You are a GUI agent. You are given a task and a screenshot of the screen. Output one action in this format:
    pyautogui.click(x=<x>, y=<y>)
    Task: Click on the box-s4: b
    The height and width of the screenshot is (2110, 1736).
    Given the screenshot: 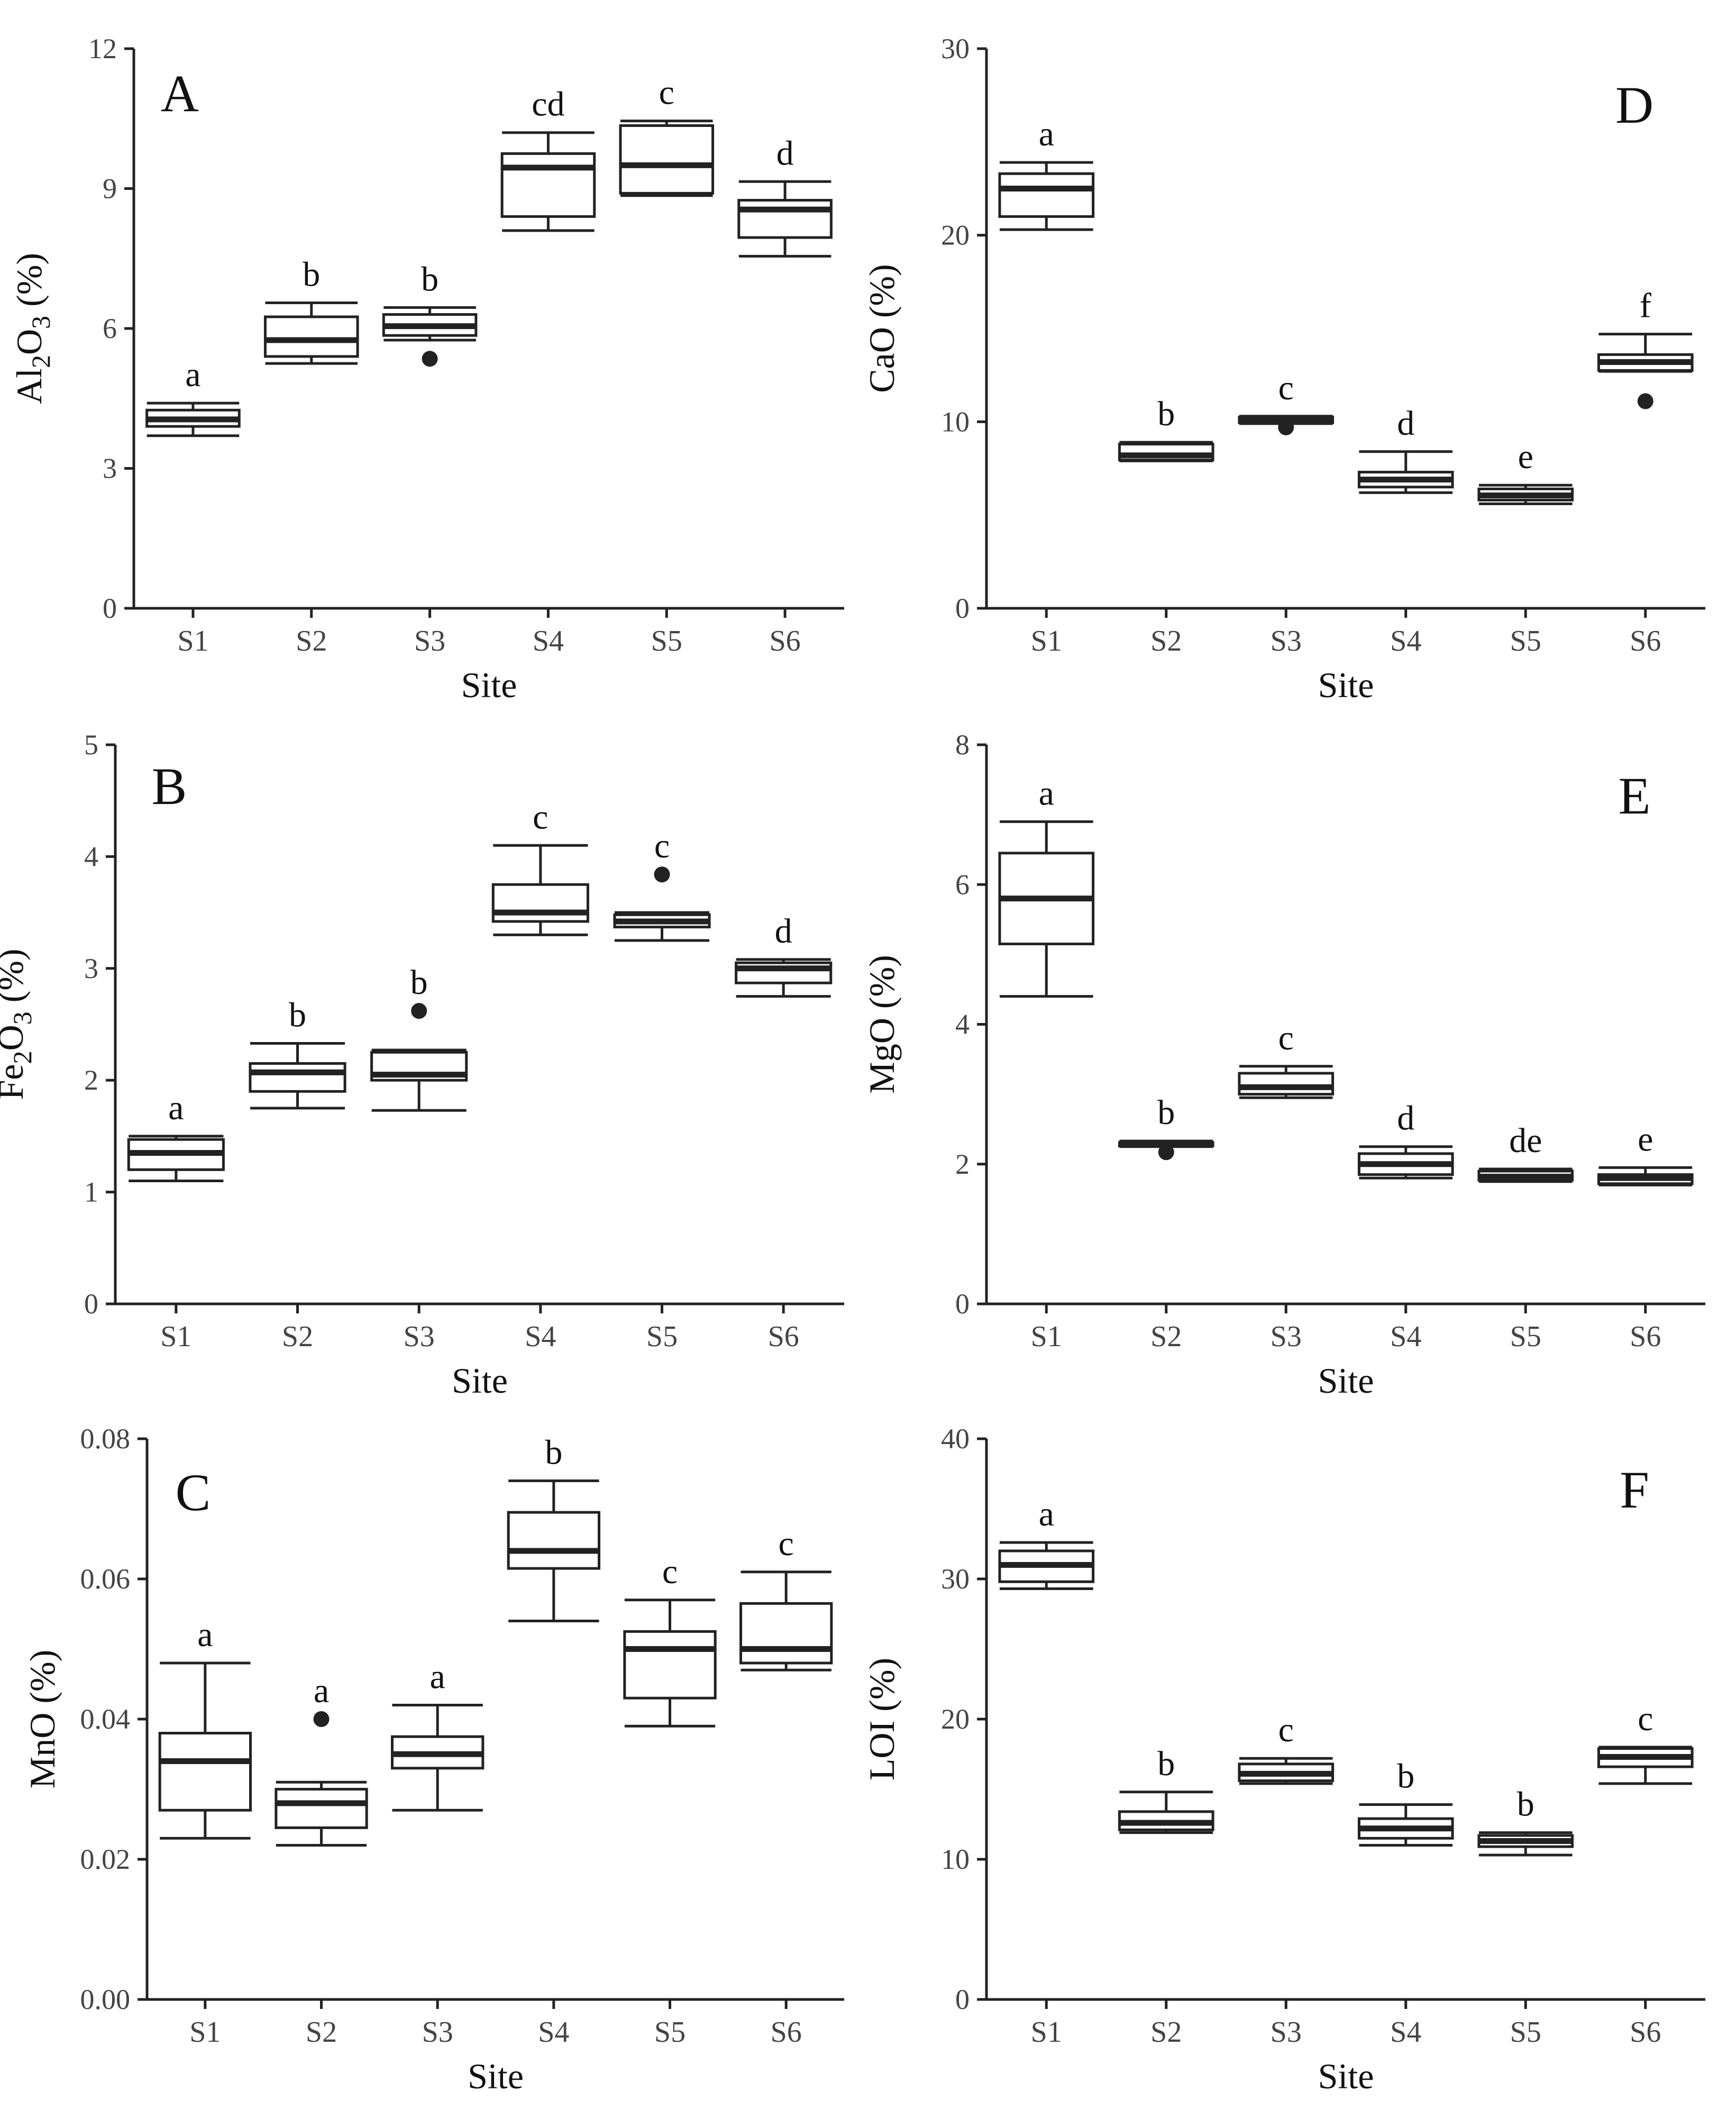 What is the action you would take?
    pyautogui.click(x=554, y=1527)
    